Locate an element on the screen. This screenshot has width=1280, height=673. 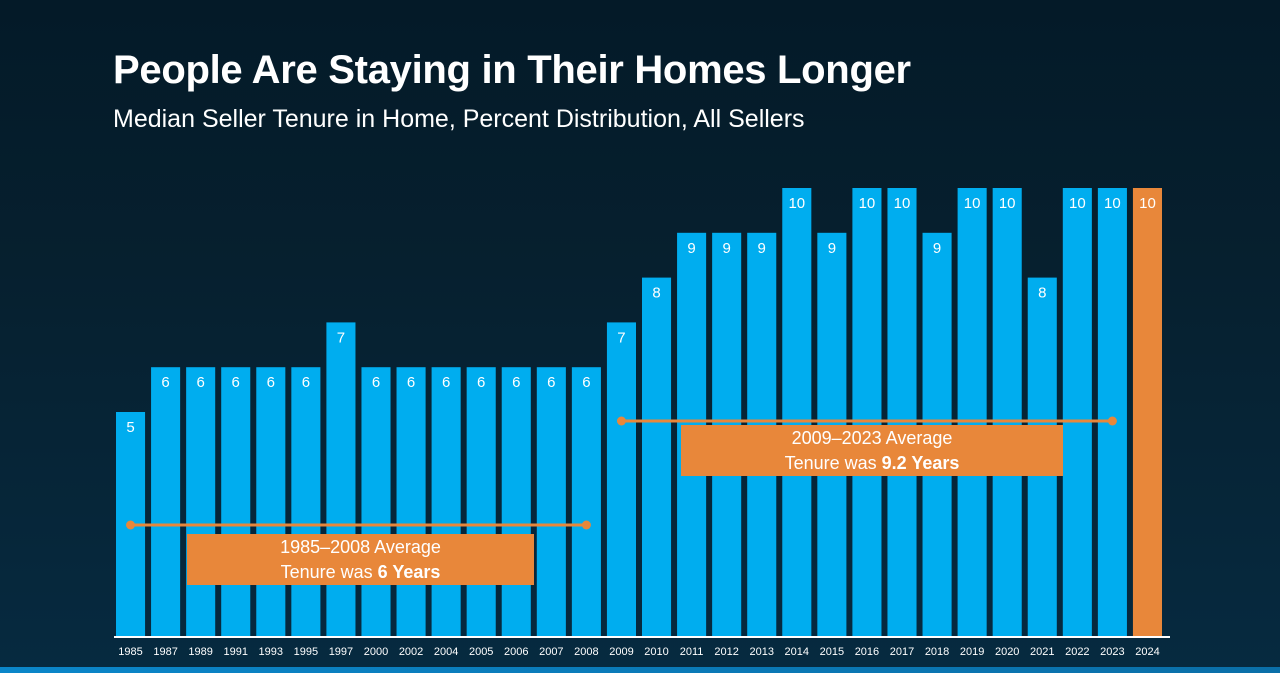
bar-1991 is located at coordinates (236, 501).